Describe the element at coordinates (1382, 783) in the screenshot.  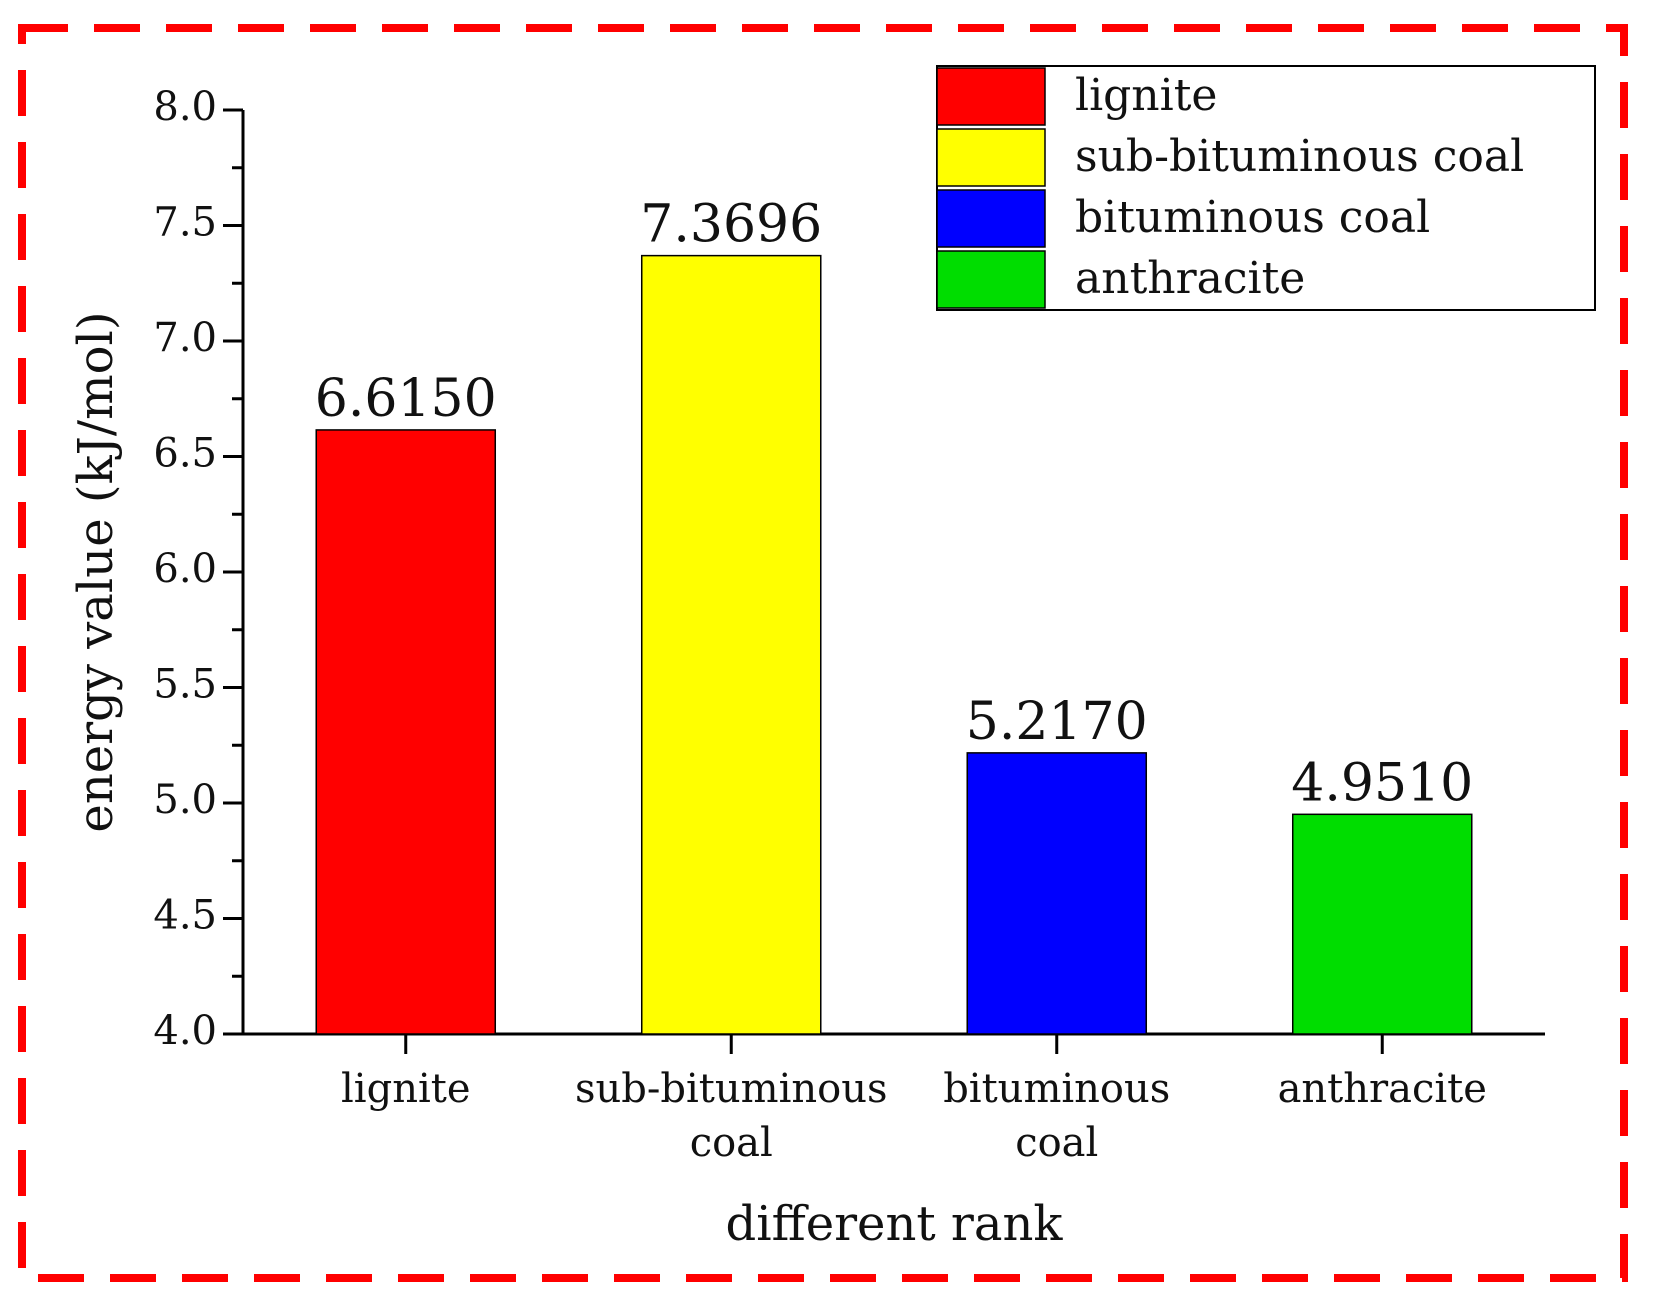
I see `bar-value-label: 4.9510` at that location.